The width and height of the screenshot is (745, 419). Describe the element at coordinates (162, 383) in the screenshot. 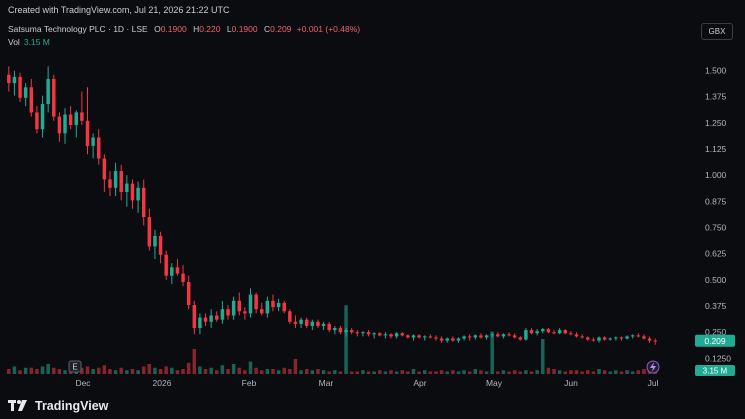

I see `x-tick-label: 2026` at that location.